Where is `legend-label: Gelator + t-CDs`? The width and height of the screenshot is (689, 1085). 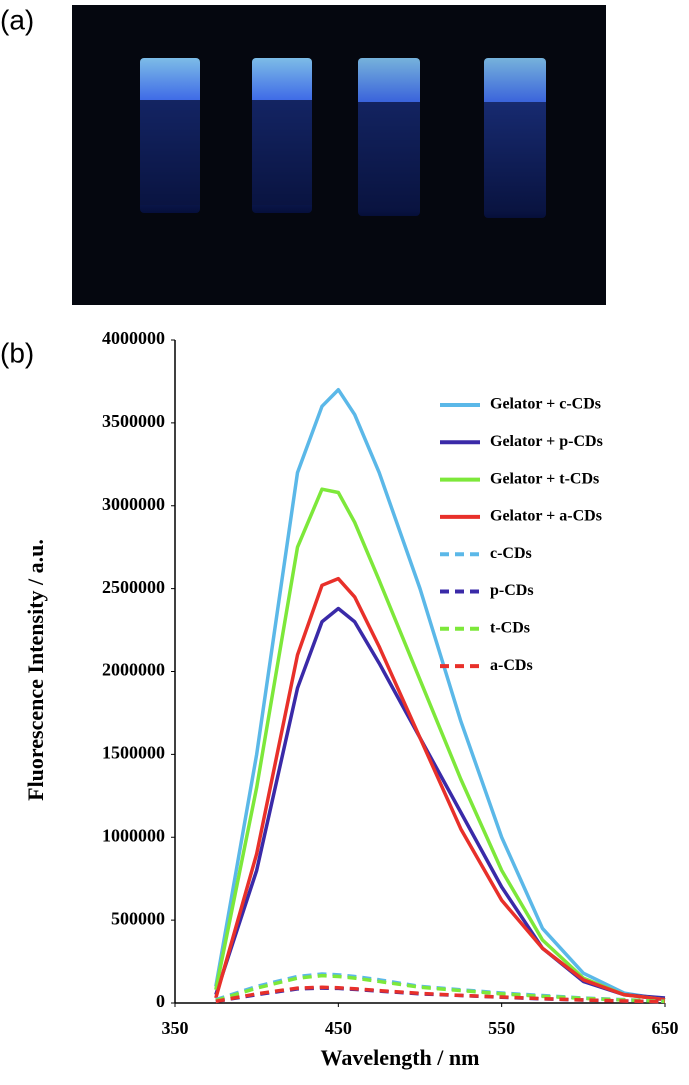 legend-label: Gelator + t-CDs is located at coordinates (544, 478).